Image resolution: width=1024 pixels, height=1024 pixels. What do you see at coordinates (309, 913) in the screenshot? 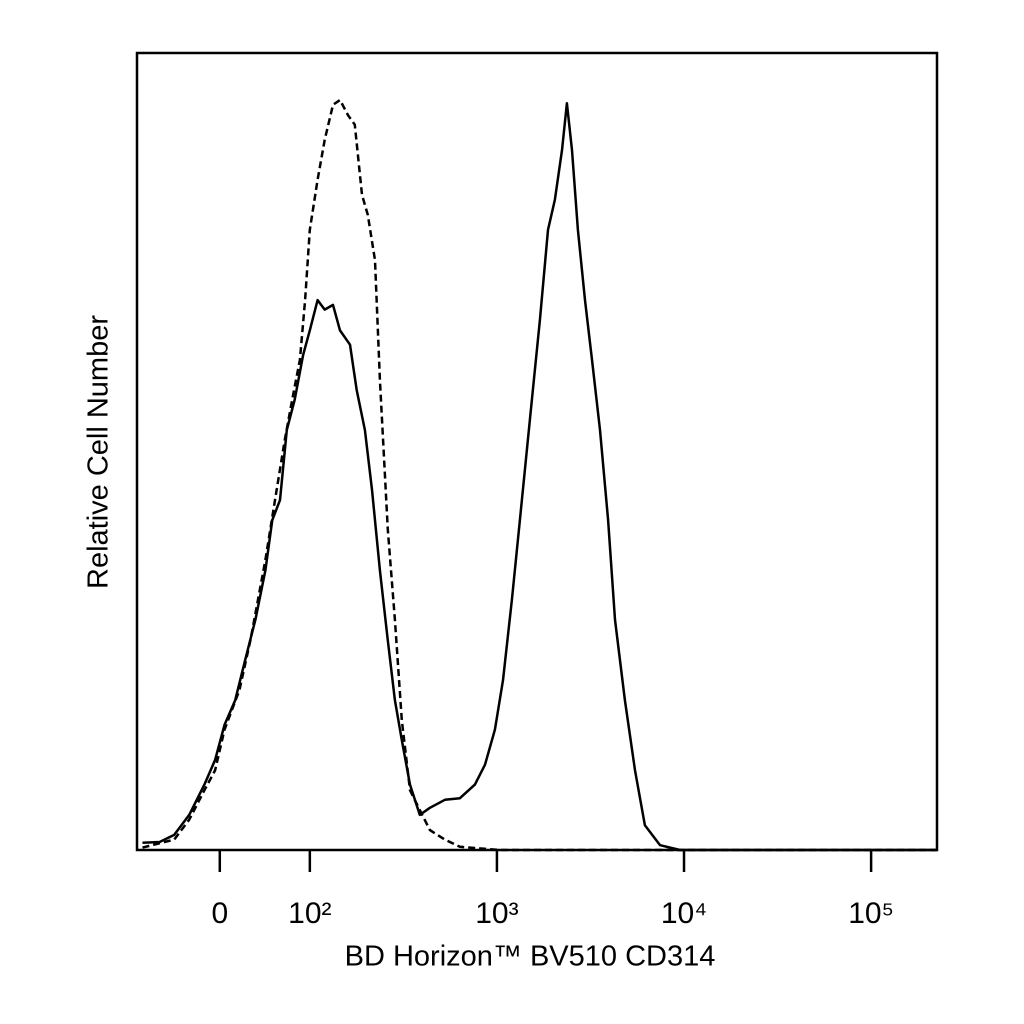
I see `x-tick-label: 10²` at bounding box center [309, 913].